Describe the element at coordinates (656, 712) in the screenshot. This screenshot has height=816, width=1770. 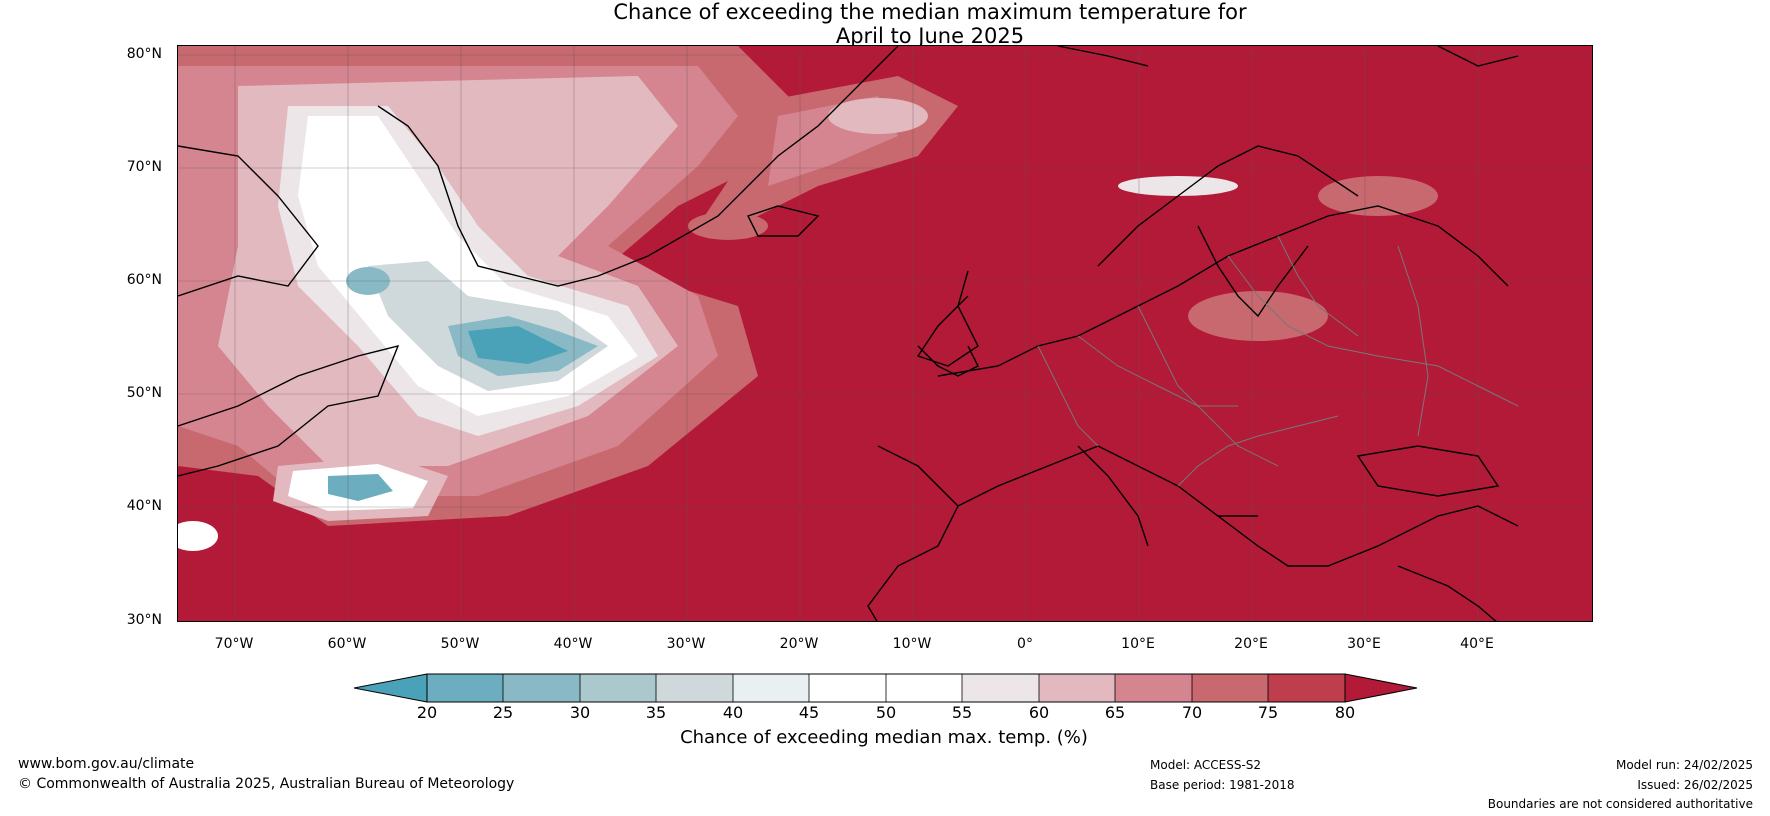
I see `colorbar-tick-35: 35` at that location.